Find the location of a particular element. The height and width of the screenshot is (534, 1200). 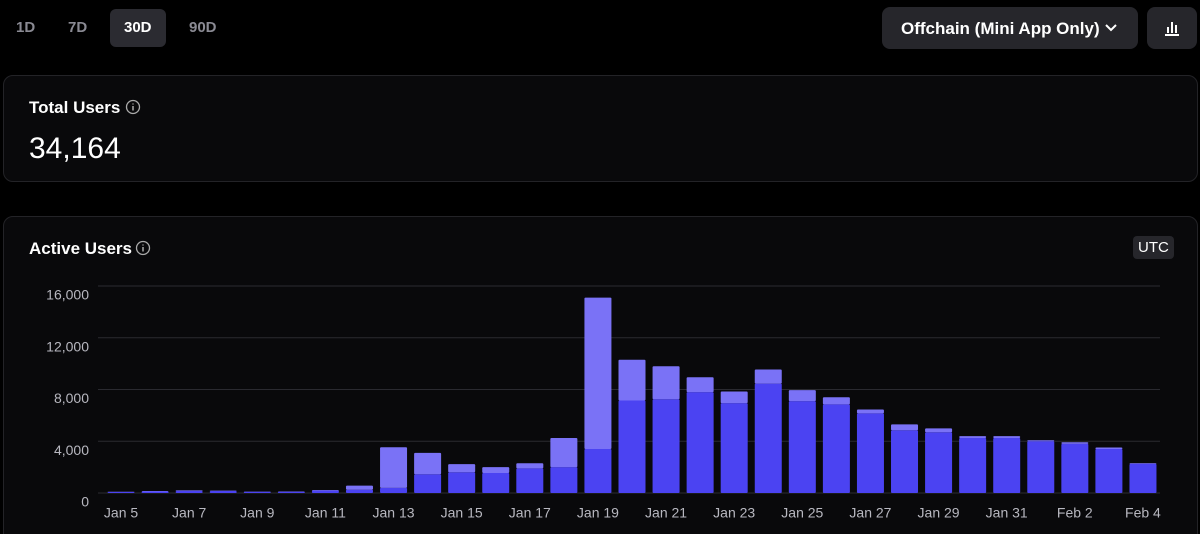

timezone-badge: UTC is located at coordinates (1153, 247).